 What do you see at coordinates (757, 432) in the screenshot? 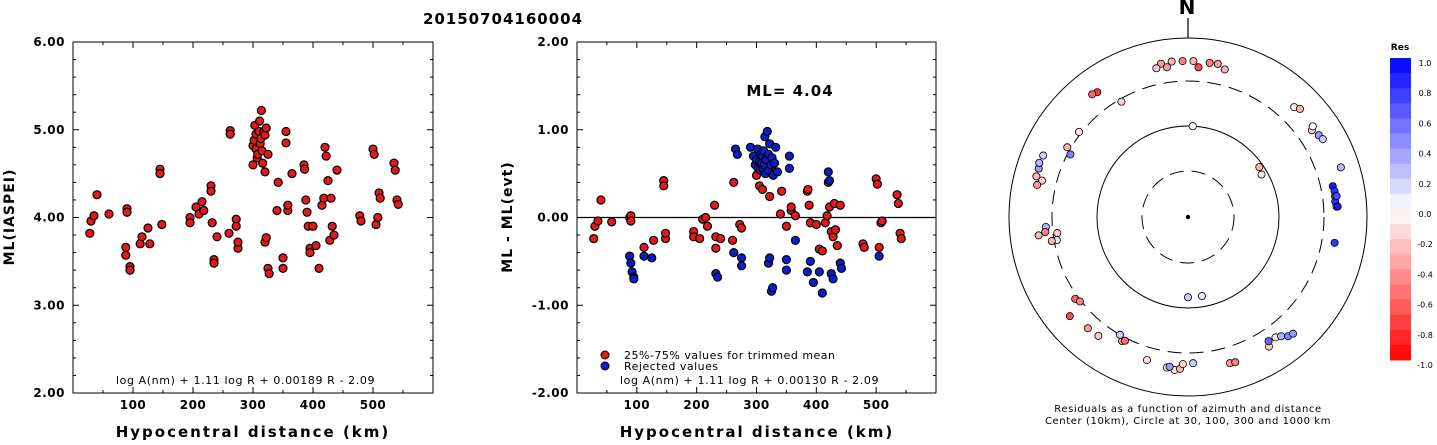
I see `x-axis-label: Hypocentral distance (km)` at bounding box center [757, 432].